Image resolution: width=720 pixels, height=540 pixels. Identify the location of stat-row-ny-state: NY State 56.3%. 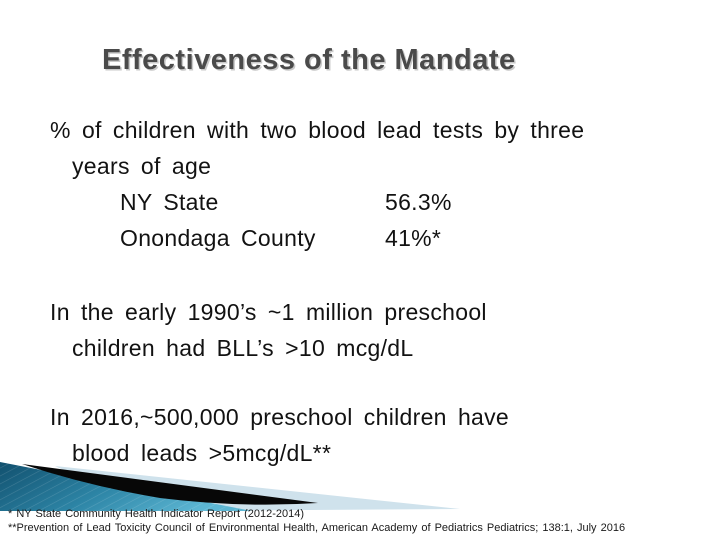
(360, 202).